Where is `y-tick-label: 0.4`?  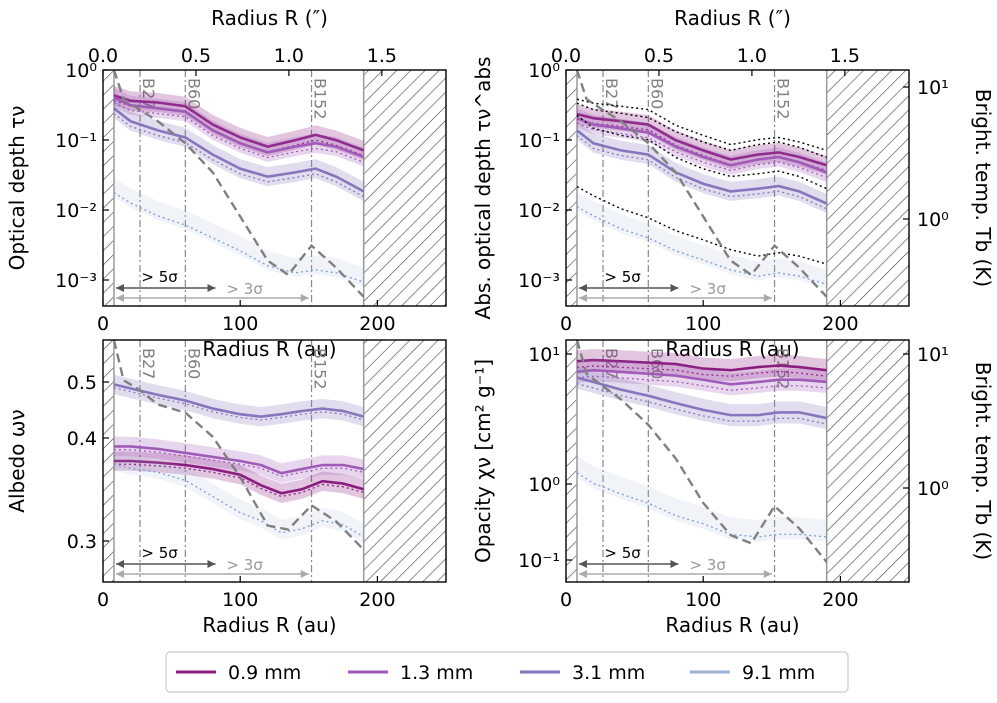 y-tick-label: 0.4 is located at coordinates (82, 439).